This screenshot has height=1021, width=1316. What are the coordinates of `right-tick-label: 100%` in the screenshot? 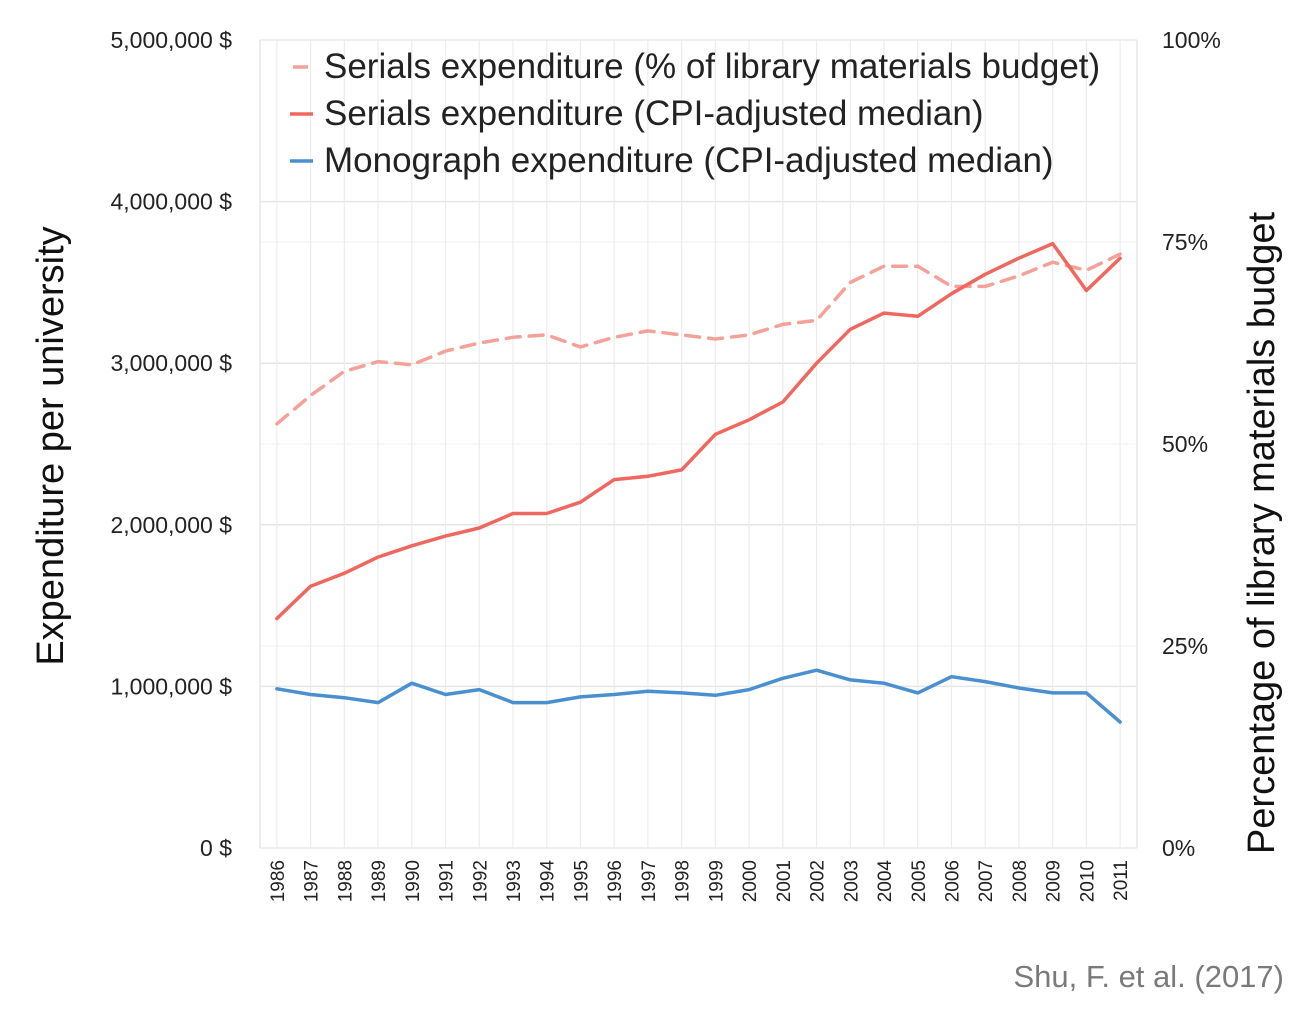 It's located at (1191, 40).